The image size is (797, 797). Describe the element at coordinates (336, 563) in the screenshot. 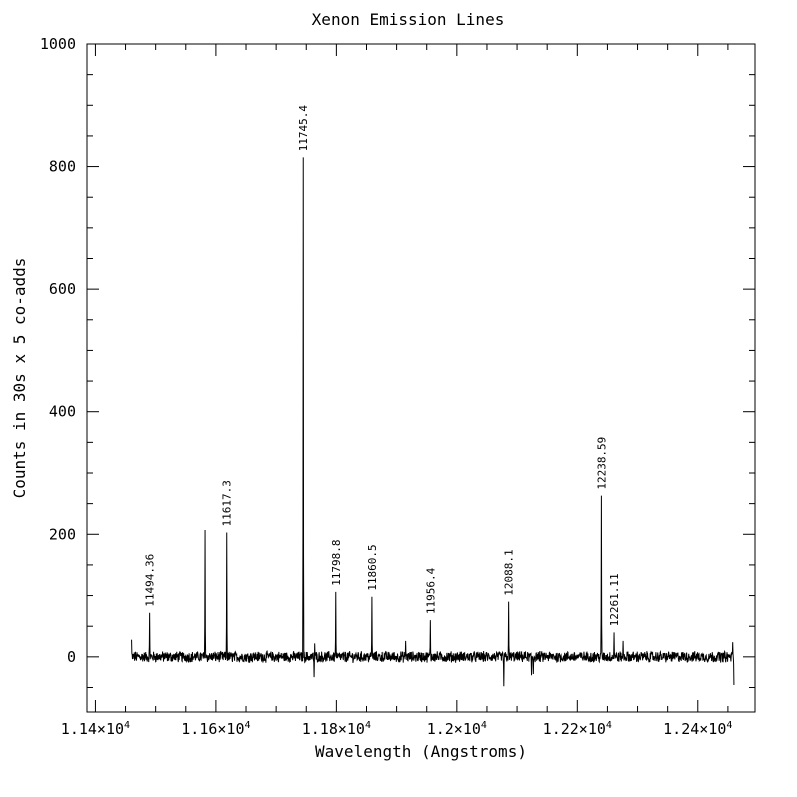

I see `peak-label: 11798.8` at that location.